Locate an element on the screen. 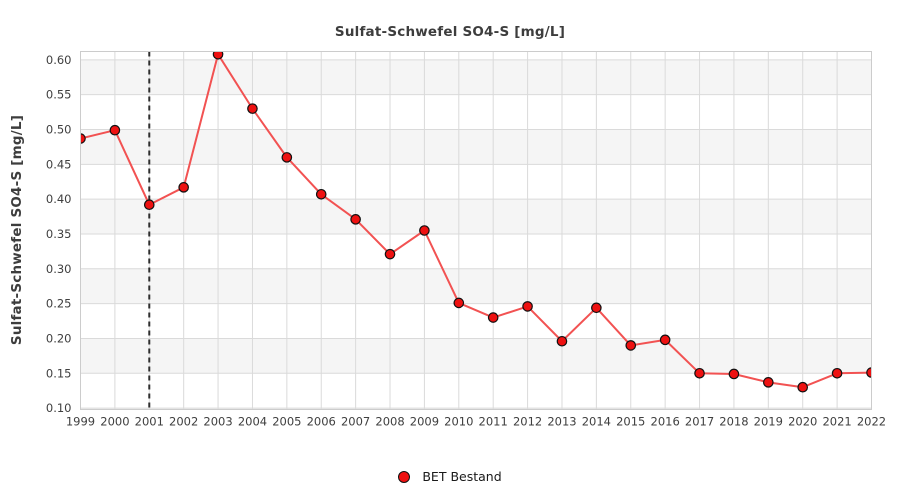 The width and height of the screenshot is (900, 500). y-tick-label: 0.25 is located at coordinates (59, 304).